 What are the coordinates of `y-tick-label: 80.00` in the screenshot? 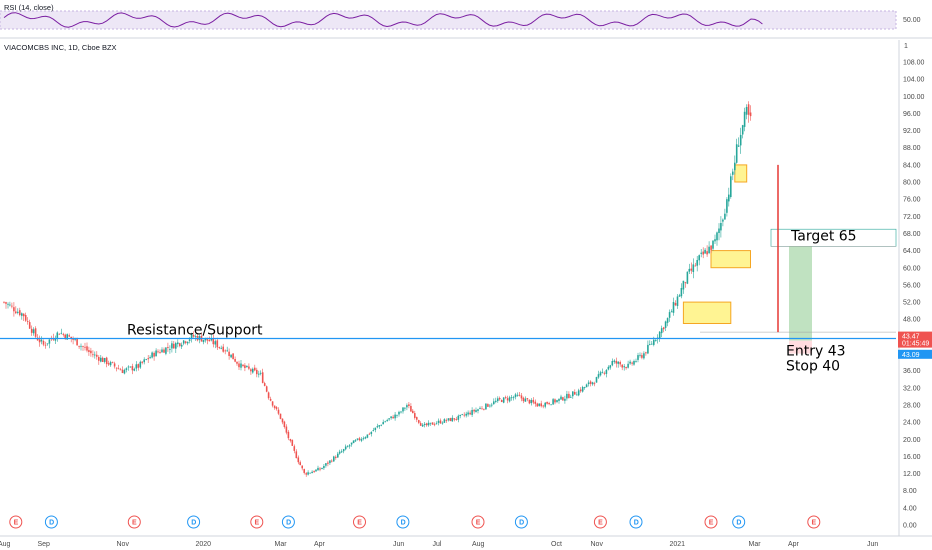 It's located at (912, 183).